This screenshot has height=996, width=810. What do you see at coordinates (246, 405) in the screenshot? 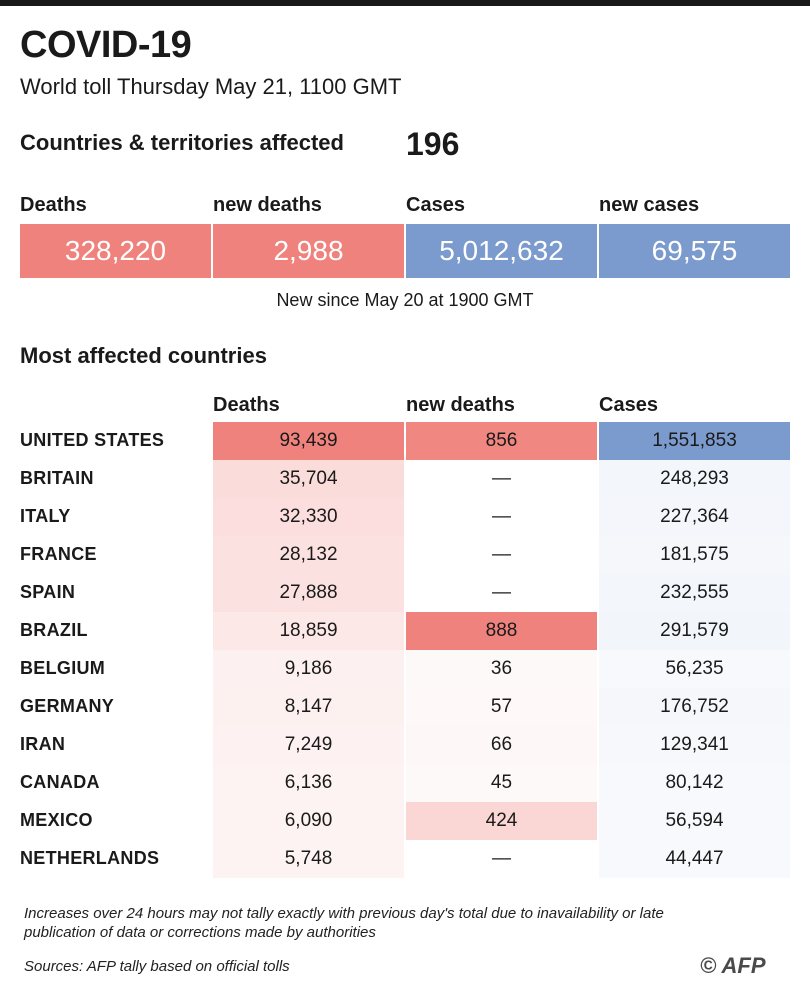
I see `column-header-deaths: Deaths` at bounding box center [246, 405].